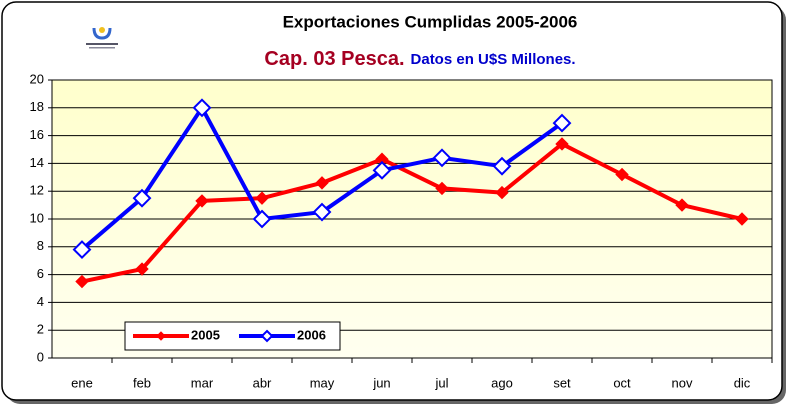 This screenshot has width=792, height=410. I want to click on x-tick-label: abr, so click(262, 382).